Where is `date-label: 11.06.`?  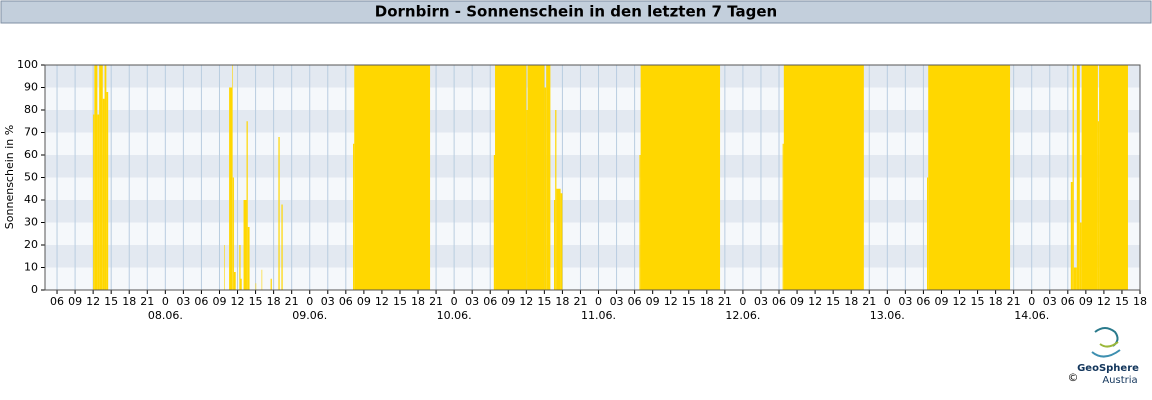
date-label: 11.06. is located at coordinates (598, 315).